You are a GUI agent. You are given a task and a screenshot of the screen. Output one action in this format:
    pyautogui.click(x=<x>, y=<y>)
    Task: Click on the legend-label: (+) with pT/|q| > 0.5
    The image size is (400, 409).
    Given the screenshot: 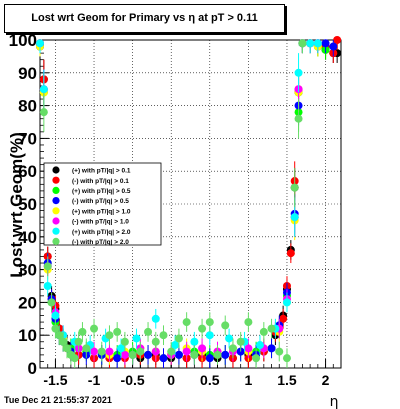 What is the action you would take?
    pyautogui.click(x=101, y=191)
    